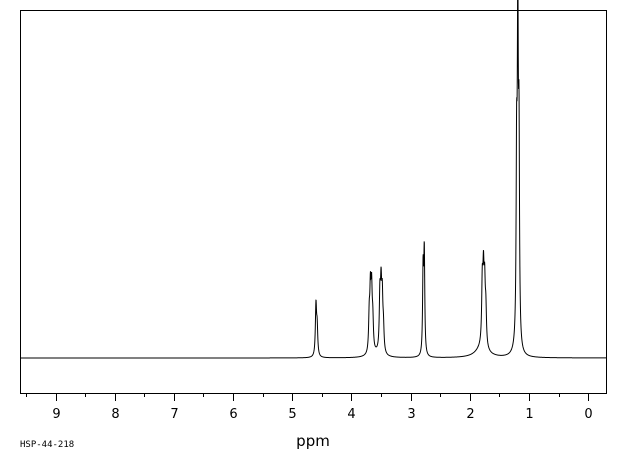 The height and width of the screenshot is (455, 620). Describe the element at coordinates (115, 414) in the screenshot. I see `x-tick-label: 8` at that location.